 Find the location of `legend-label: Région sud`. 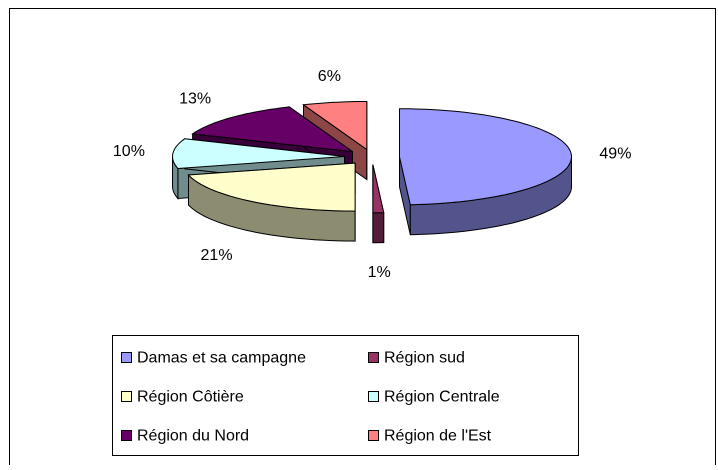

legend-label: Région sud is located at coordinates (424, 358).